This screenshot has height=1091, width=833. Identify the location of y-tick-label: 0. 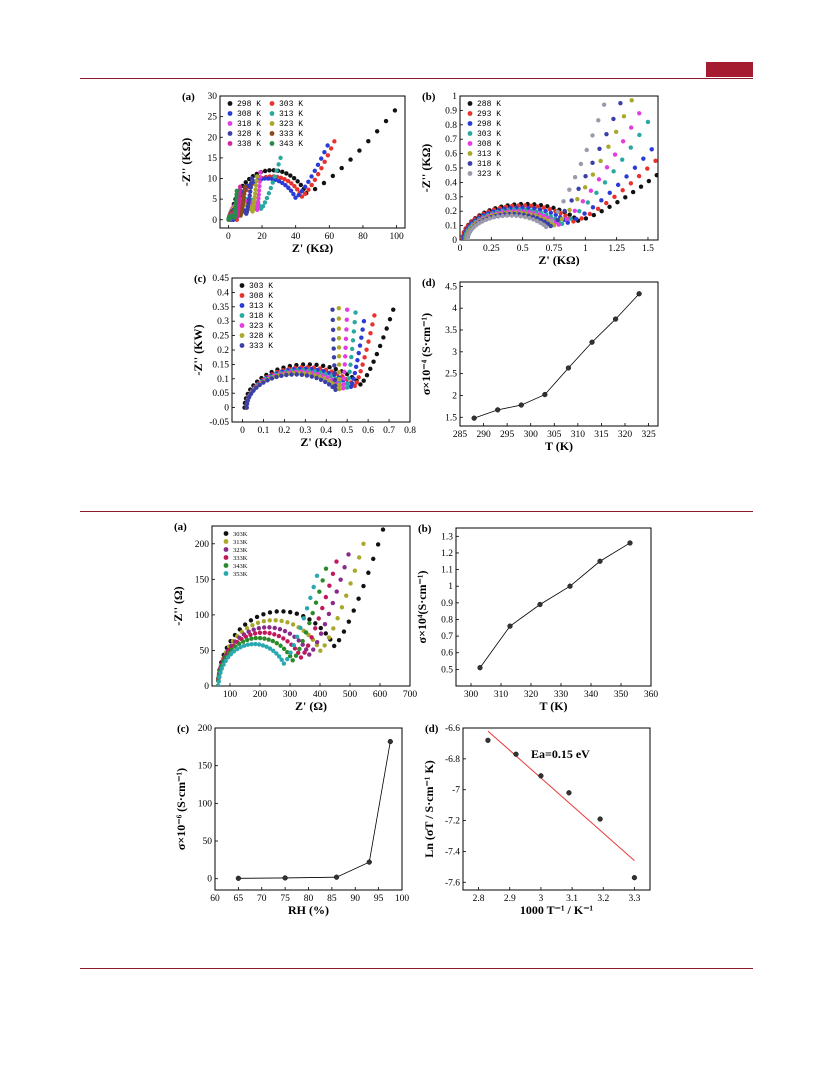
(226, 409).